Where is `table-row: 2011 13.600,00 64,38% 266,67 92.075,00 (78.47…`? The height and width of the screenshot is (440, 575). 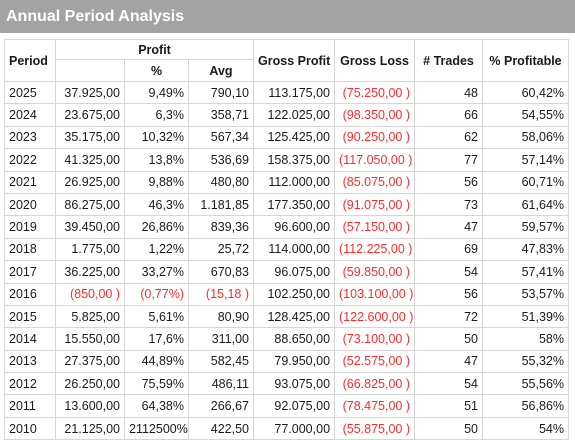
table-row: 2011 13.600,00 64,38% 266,67 92.075,00 (78.47… is located at coordinates (287, 406).